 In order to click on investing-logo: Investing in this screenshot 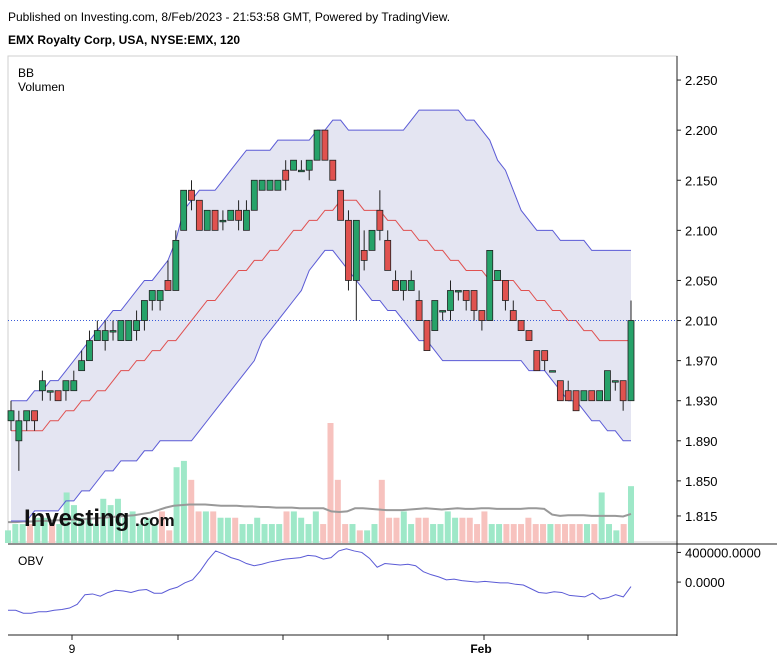, I will do `click(76, 518)`.